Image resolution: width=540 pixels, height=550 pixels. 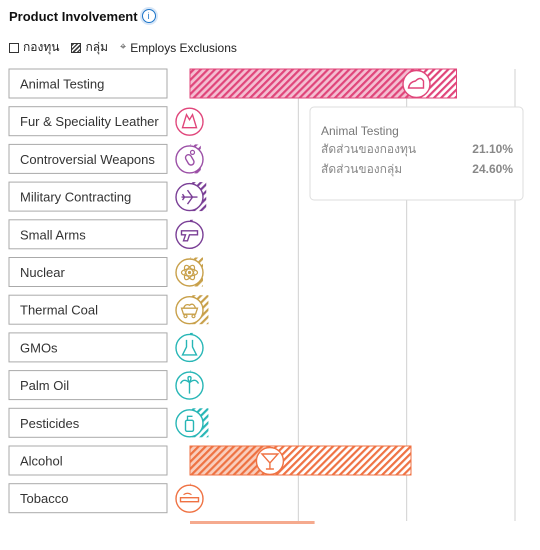 I want to click on category-row-small-arms: Small Arms, so click(x=88, y=234).